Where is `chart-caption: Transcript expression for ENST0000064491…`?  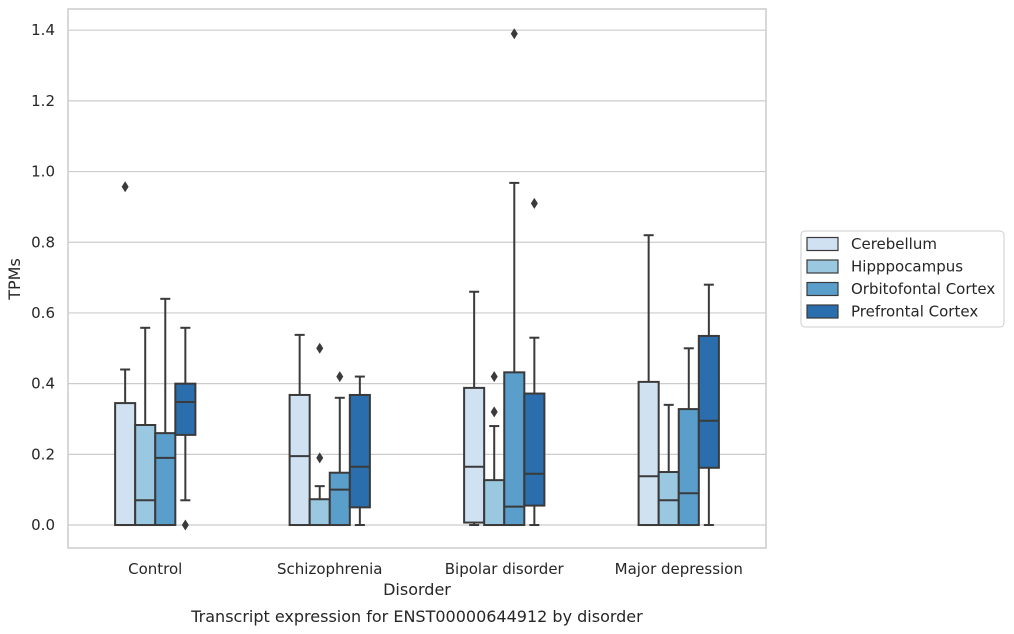 chart-caption: Transcript expression for ENST0000064491… is located at coordinates (416, 616).